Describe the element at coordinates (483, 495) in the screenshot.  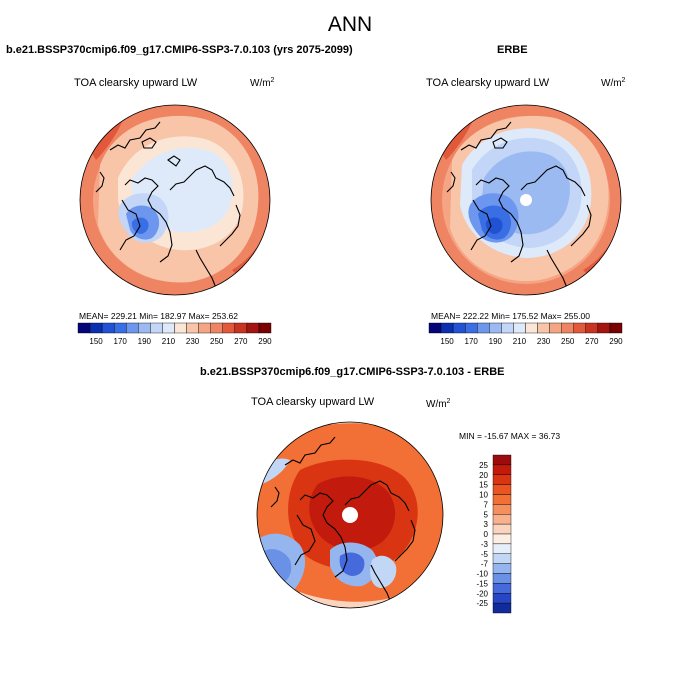
I see `colorbar-tick-label: 10` at that location.